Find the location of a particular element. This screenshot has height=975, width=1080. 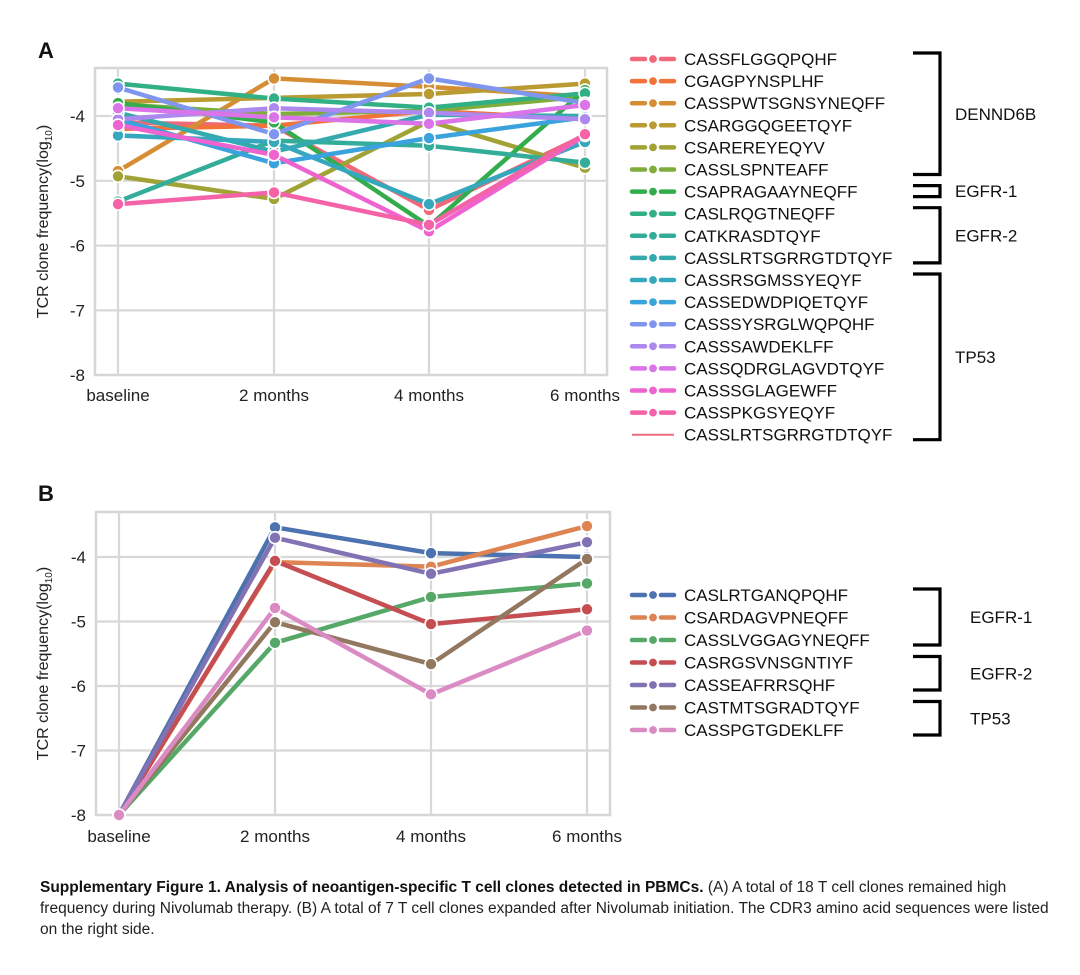

legend-label: CATKRASDTQYF is located at coordinates (752, 236).